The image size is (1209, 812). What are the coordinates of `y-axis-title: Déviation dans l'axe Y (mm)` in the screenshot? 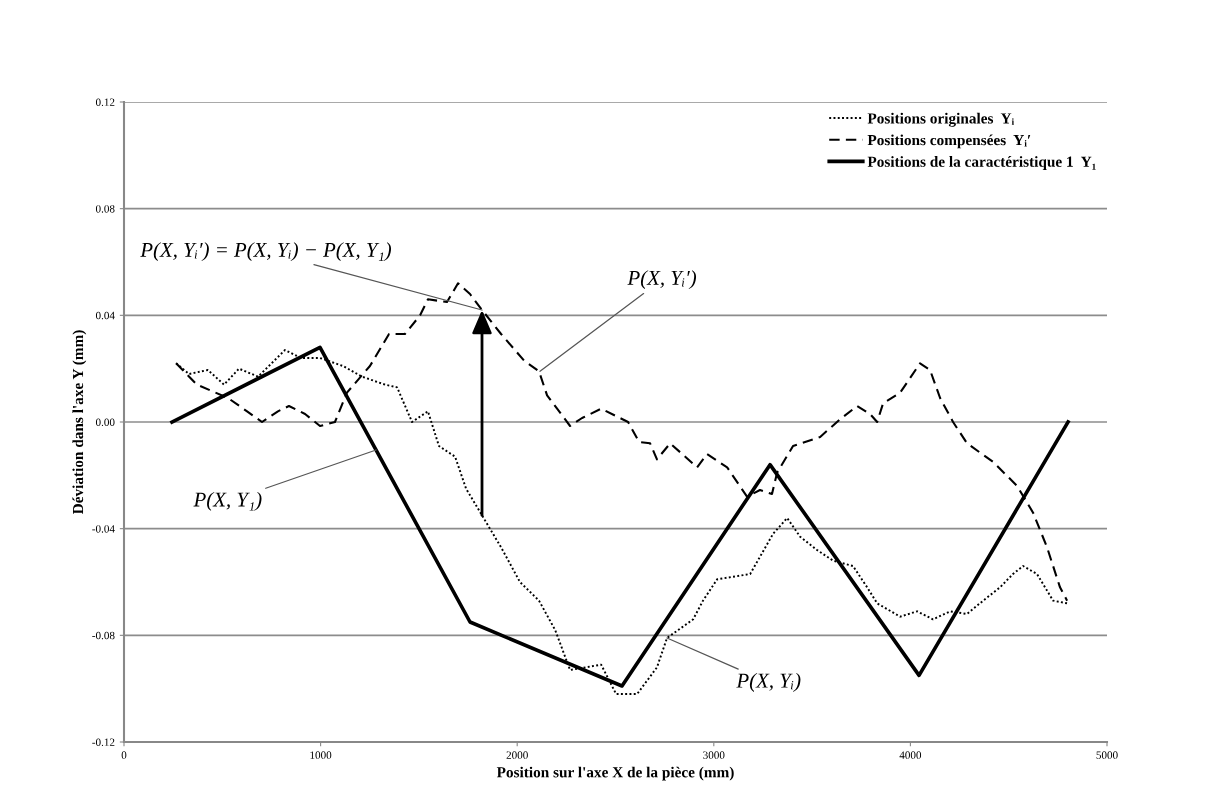 It's located at (79, 422).